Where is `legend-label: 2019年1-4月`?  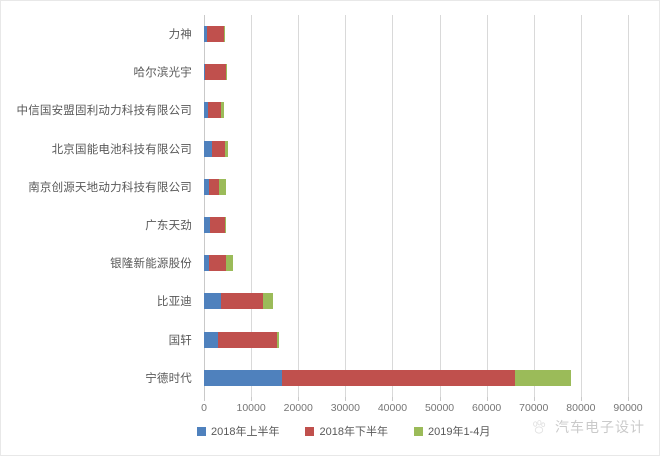 legend-label: 2019年1-4月 is located at coordinates (459, 432).